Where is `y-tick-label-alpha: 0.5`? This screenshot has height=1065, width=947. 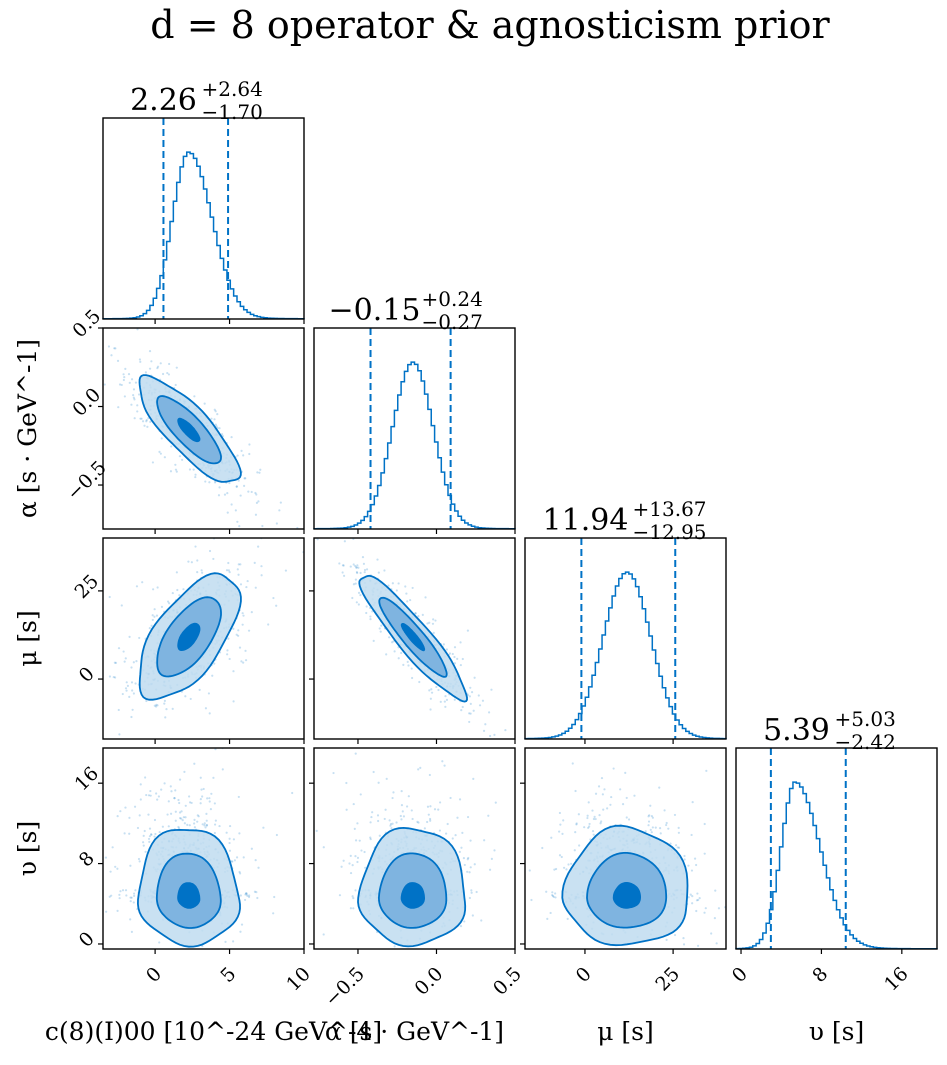
y-tick-label-alpha: 0.5 is located at coordinates (86, 323).